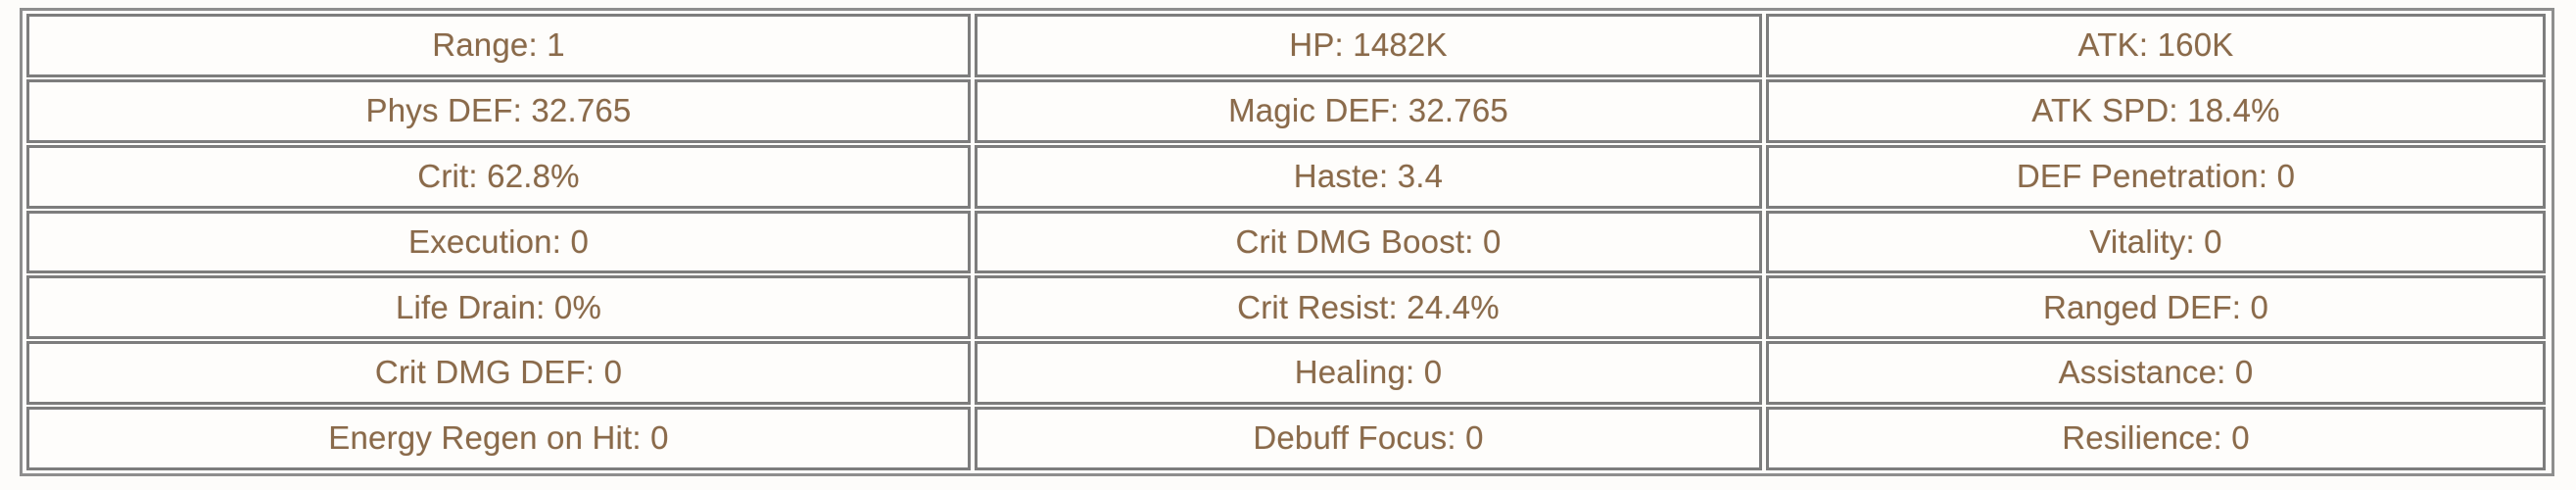 The image size is (2576, 490). I want to click on stat-text-phys-def: Phys DEF: 32.765, so click(498, 109).